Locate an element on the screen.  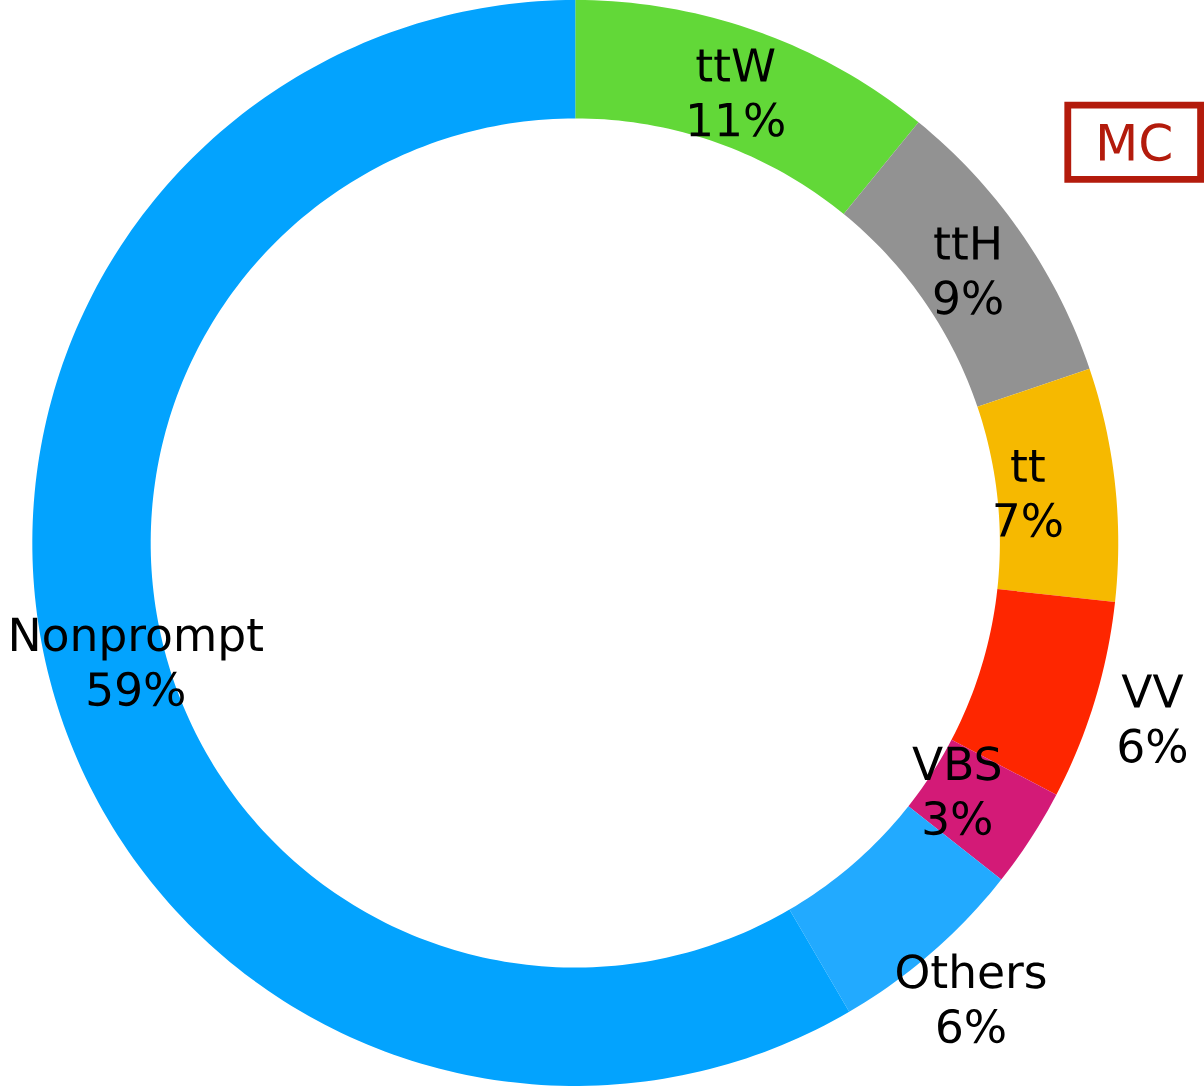
slice-label: tt is located at coordinates (1028, 465).